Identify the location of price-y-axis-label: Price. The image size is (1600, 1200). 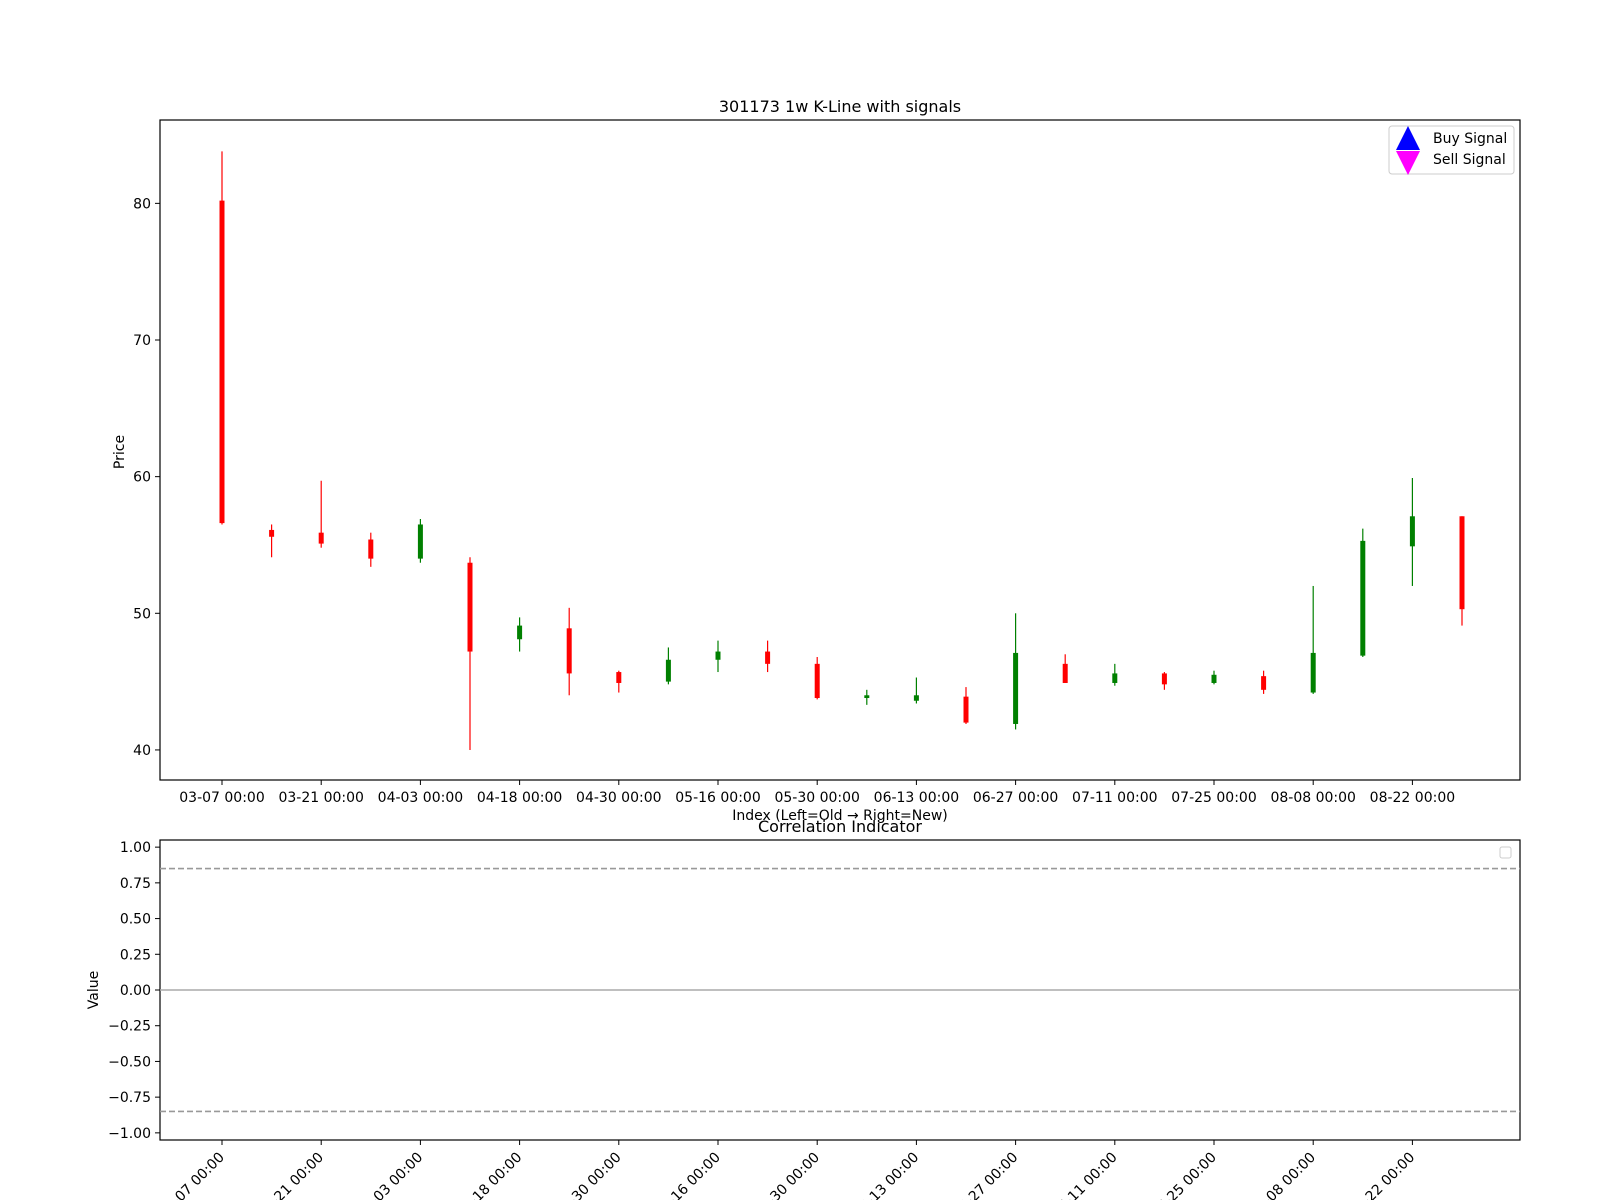
(120, 452).